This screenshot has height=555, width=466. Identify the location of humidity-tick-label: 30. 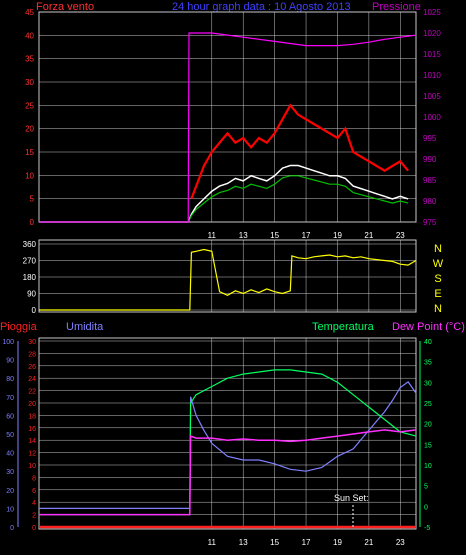
(10, 472).